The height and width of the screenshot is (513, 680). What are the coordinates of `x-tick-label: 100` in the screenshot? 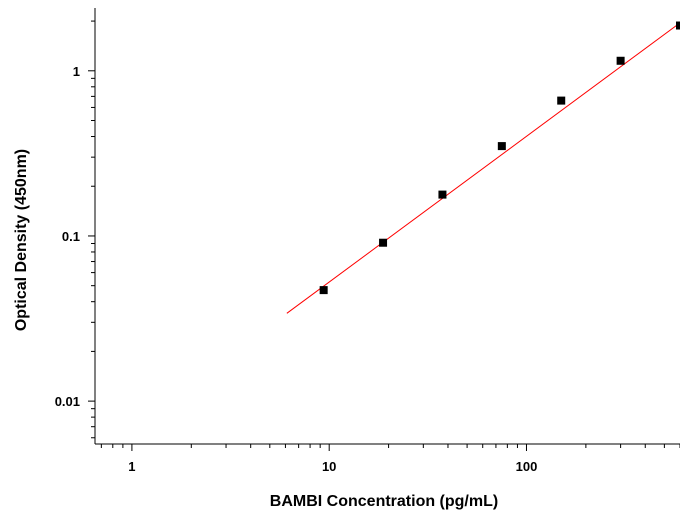 It's located at (527, 466).